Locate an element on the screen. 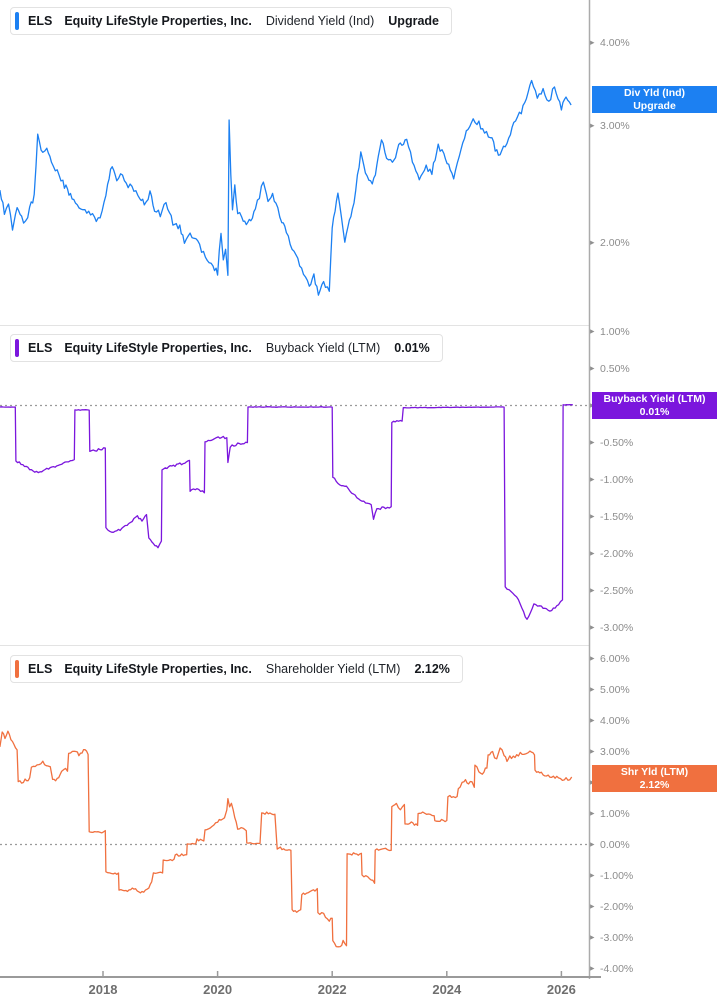 The height and width of the screenshot is (1005, 717). x-tick-label-2026: 2026 is located at coordinates (561, 989).